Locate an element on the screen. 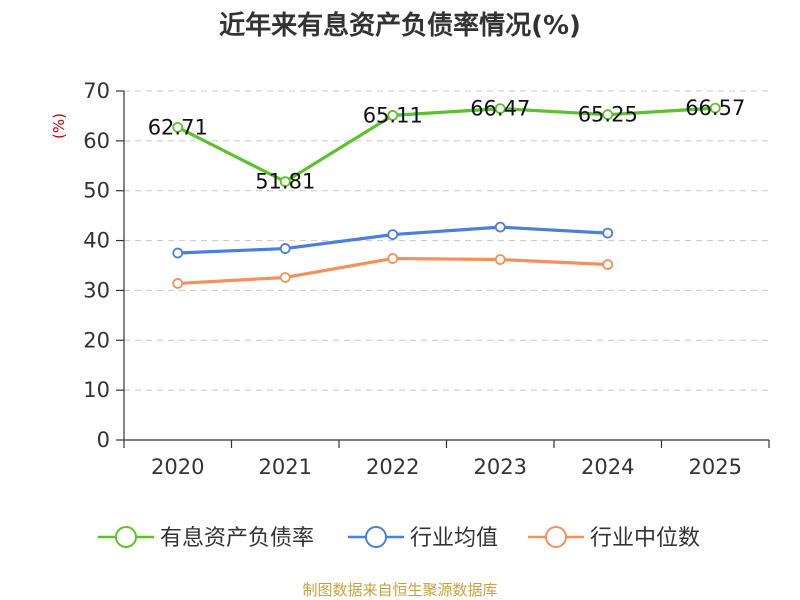  data-label: 65.11 is located at coordinates (393, 115).